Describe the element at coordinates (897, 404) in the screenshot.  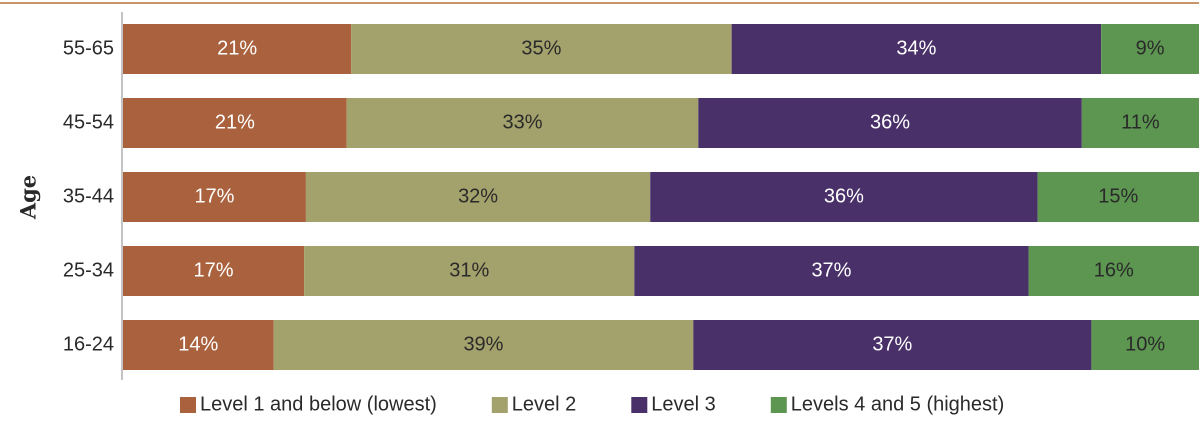
I see `legend-label: Levels 4 and 5 (highest)` at that location.